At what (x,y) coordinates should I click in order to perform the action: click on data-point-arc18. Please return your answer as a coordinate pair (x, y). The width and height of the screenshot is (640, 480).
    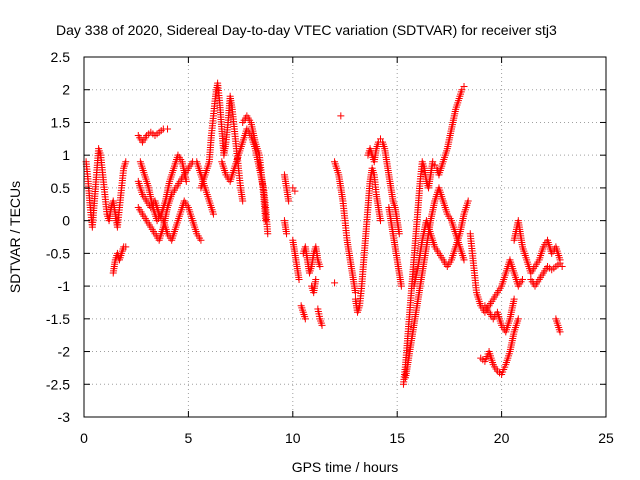
    Looking at the image, I should click on (355, 293).